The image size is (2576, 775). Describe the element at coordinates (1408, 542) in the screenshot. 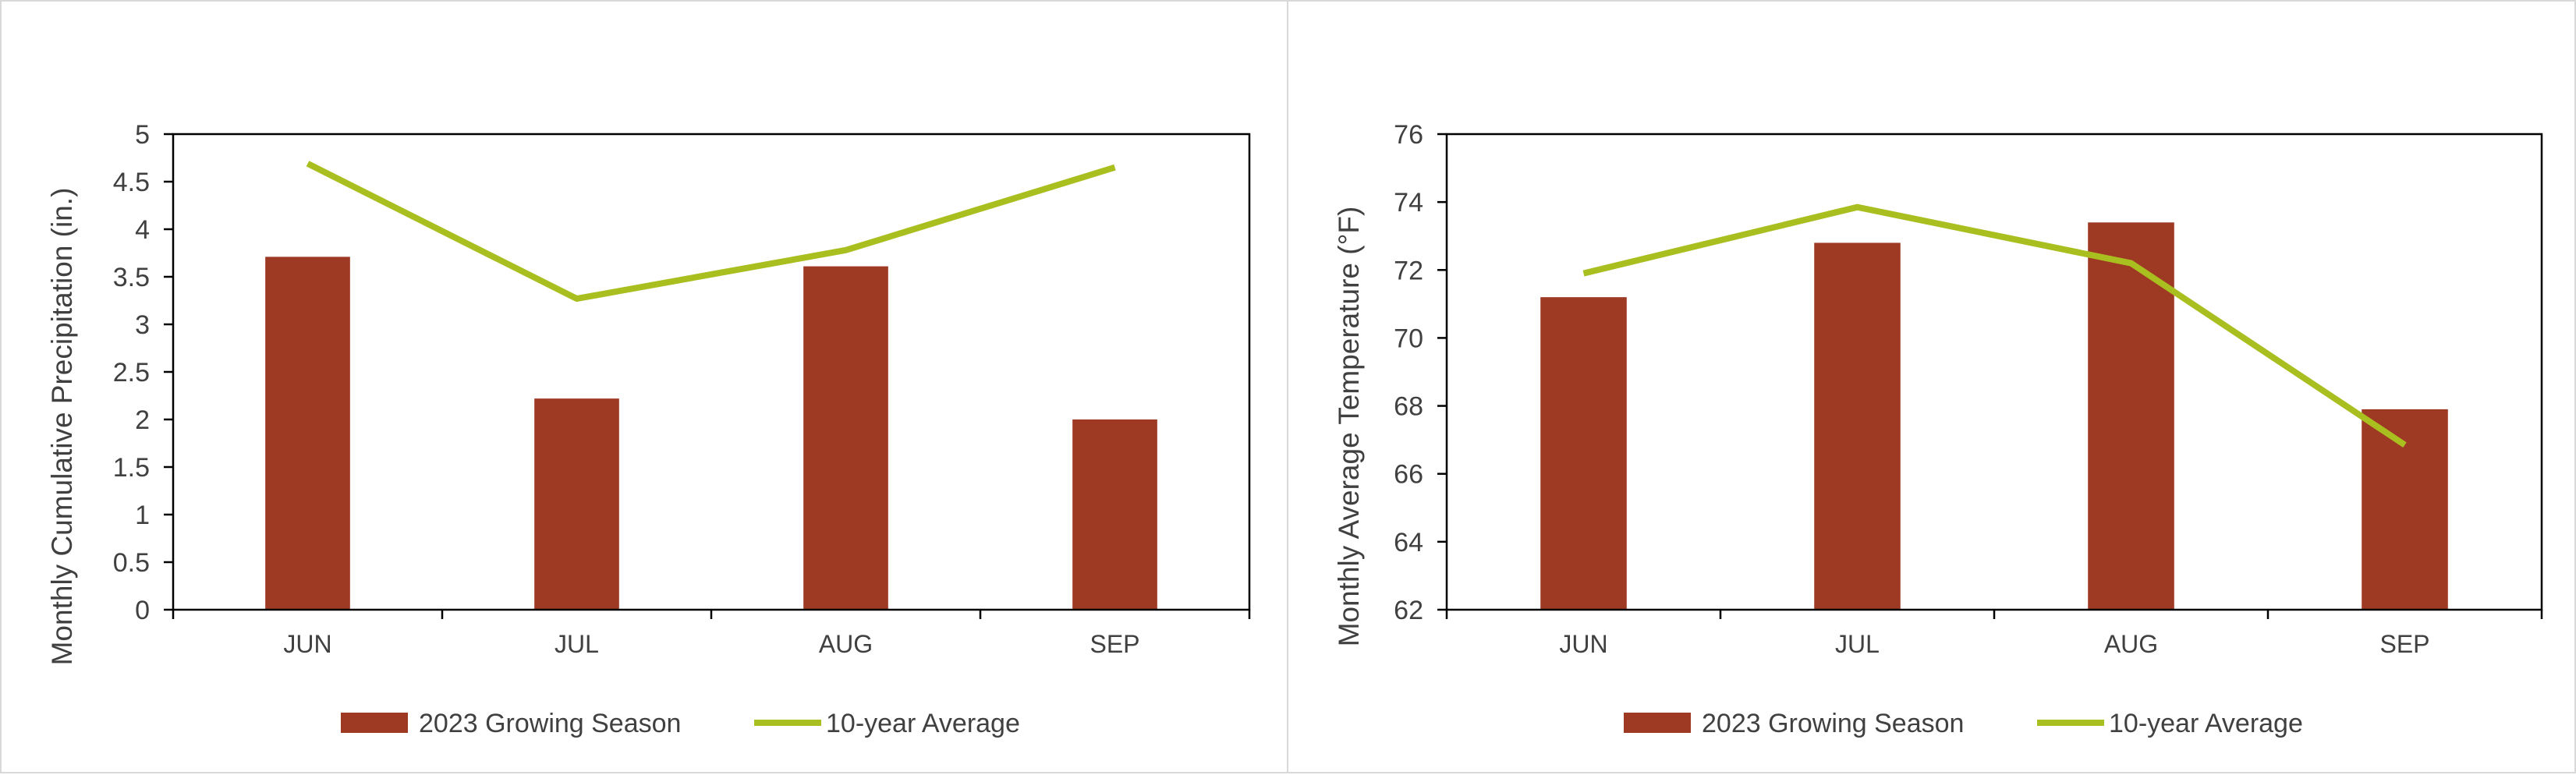

I see `y-tick-label: 64` at that location.